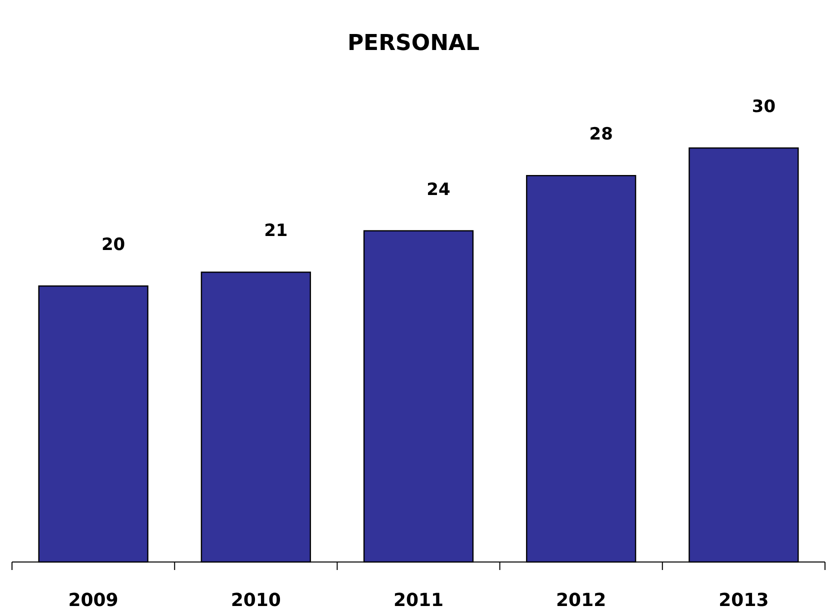  Describe the element at coordinates (255, 600) in the screenshot. I see `x-tick-label: 2010` at that location.